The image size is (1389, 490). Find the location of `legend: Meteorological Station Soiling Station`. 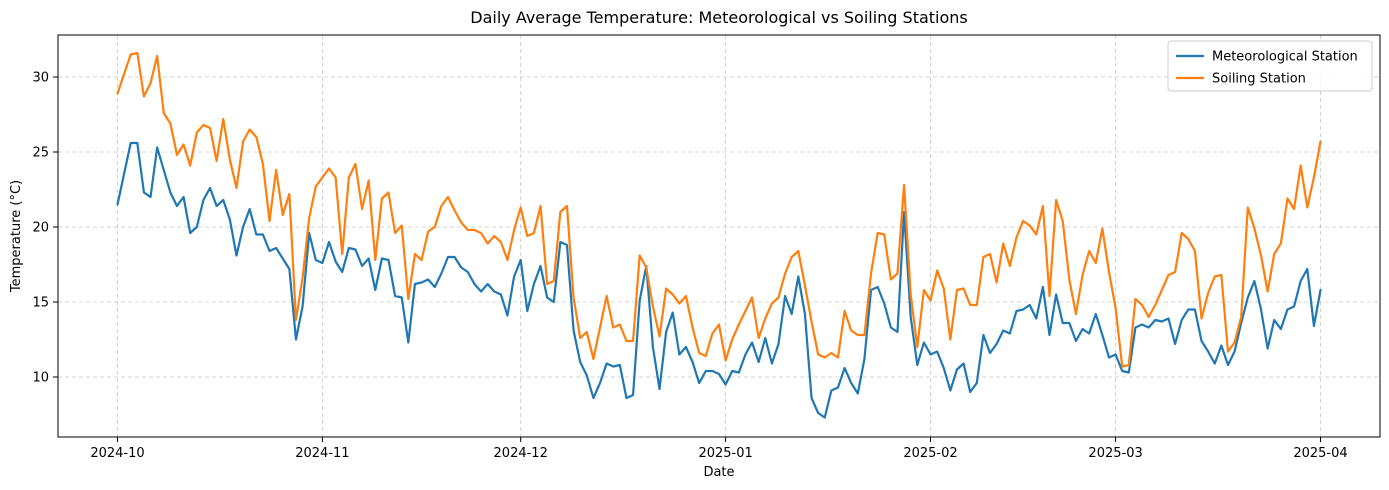

legend: Meteorological Station Soiling Station is located at coordinates (1270, 66).